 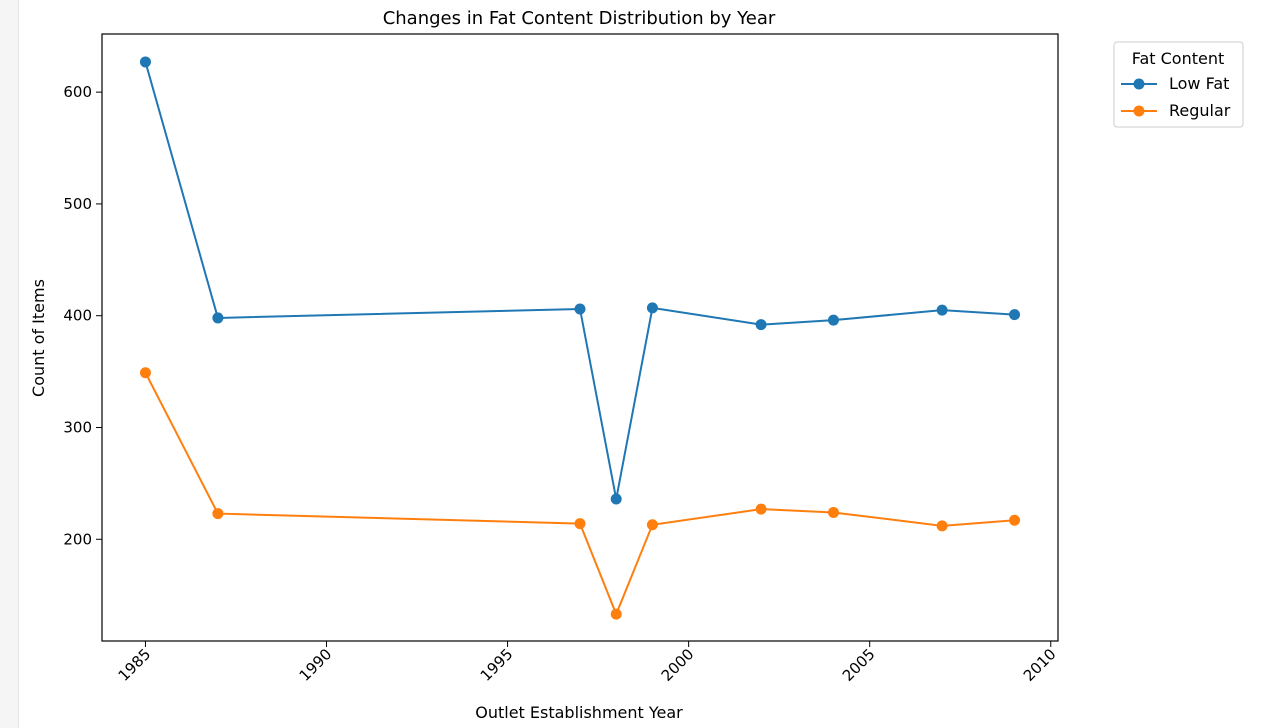 I want to click on y-axis: 200 300 400 500 600, so click(x=82, y=315).